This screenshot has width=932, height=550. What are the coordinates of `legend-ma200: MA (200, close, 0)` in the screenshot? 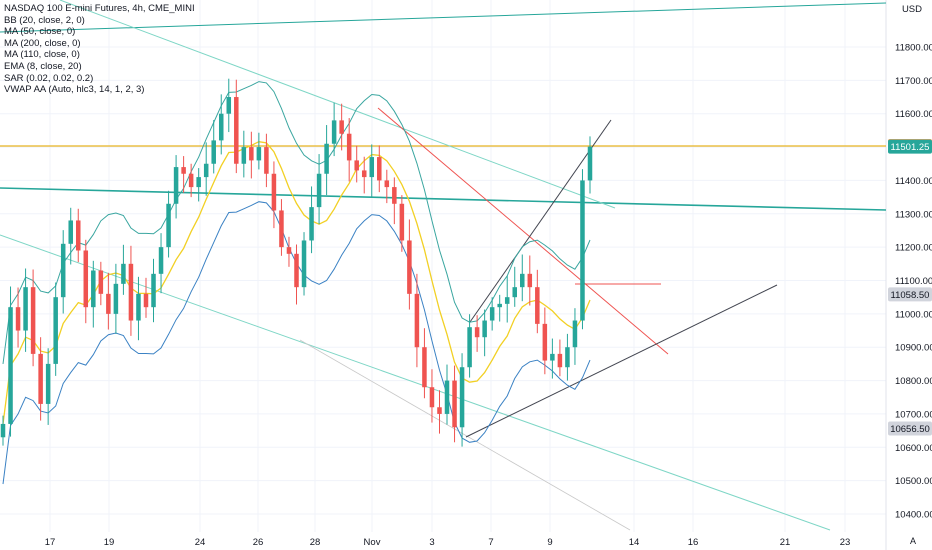 It's located at (42, 43).